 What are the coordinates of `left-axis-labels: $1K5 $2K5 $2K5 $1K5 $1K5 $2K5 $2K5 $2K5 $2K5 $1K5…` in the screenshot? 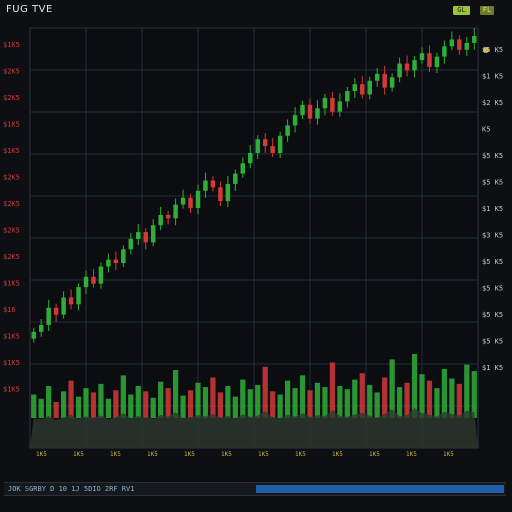 It's located at (11, 217).